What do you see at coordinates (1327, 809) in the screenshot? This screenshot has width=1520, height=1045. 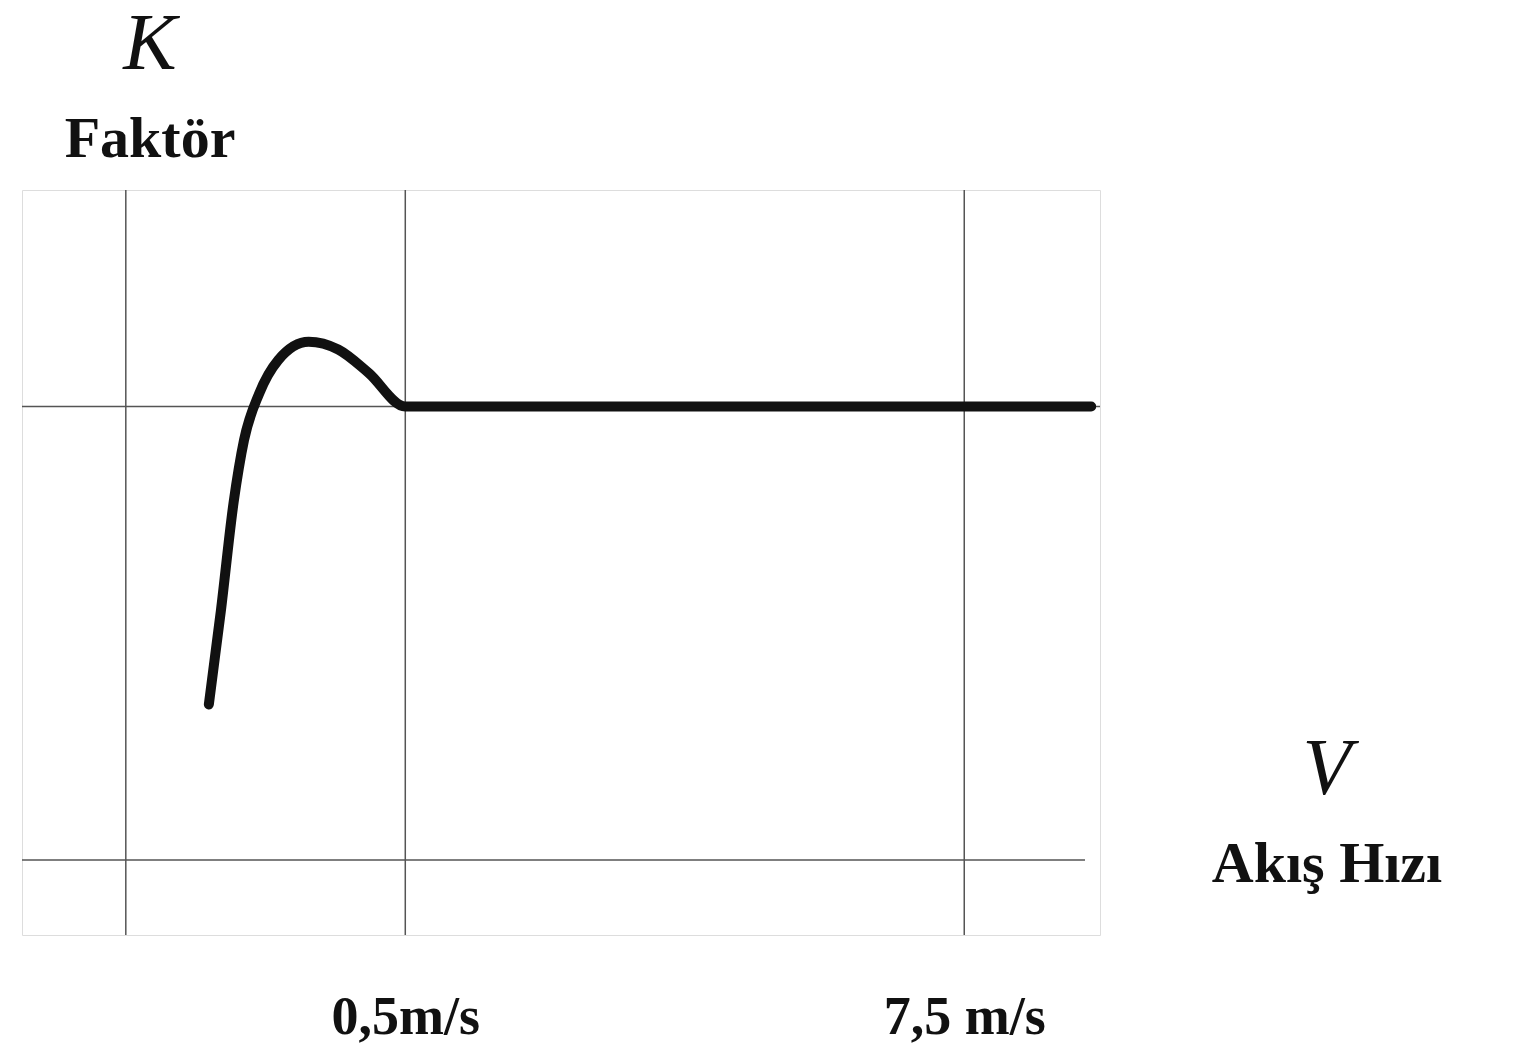 I see `x-axis-title: V Akış Hızı` at bounding box center [1327, 809].